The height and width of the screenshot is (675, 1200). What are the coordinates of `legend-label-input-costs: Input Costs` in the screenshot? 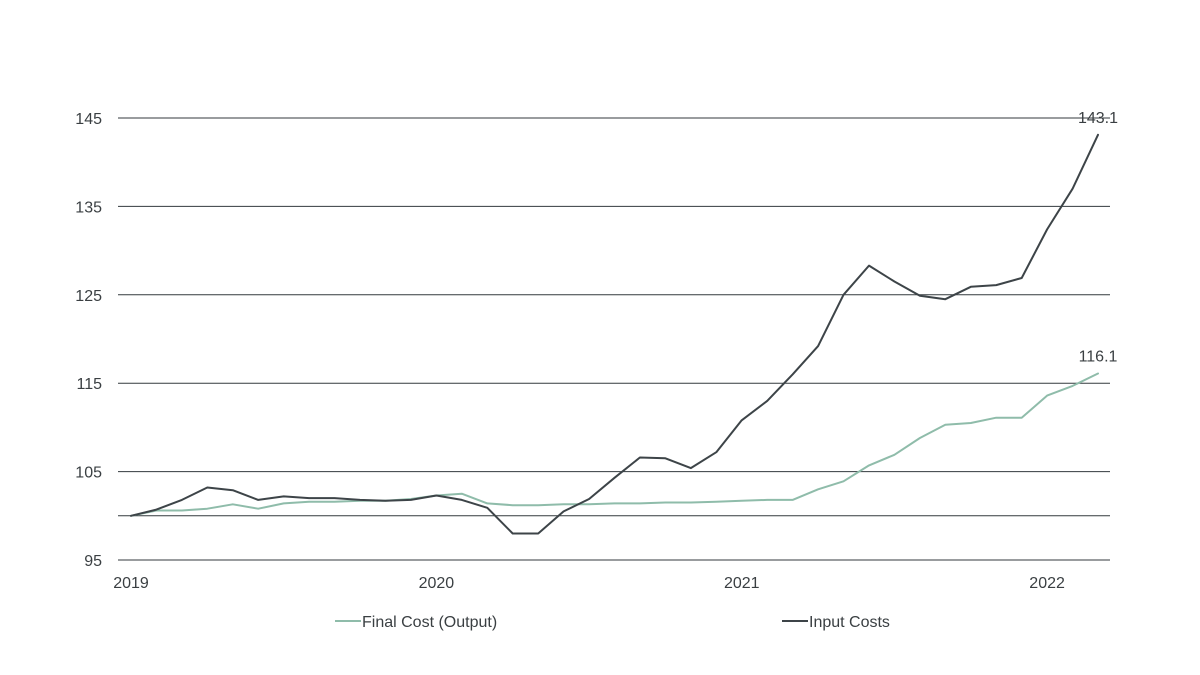 It's located at (849, 622).